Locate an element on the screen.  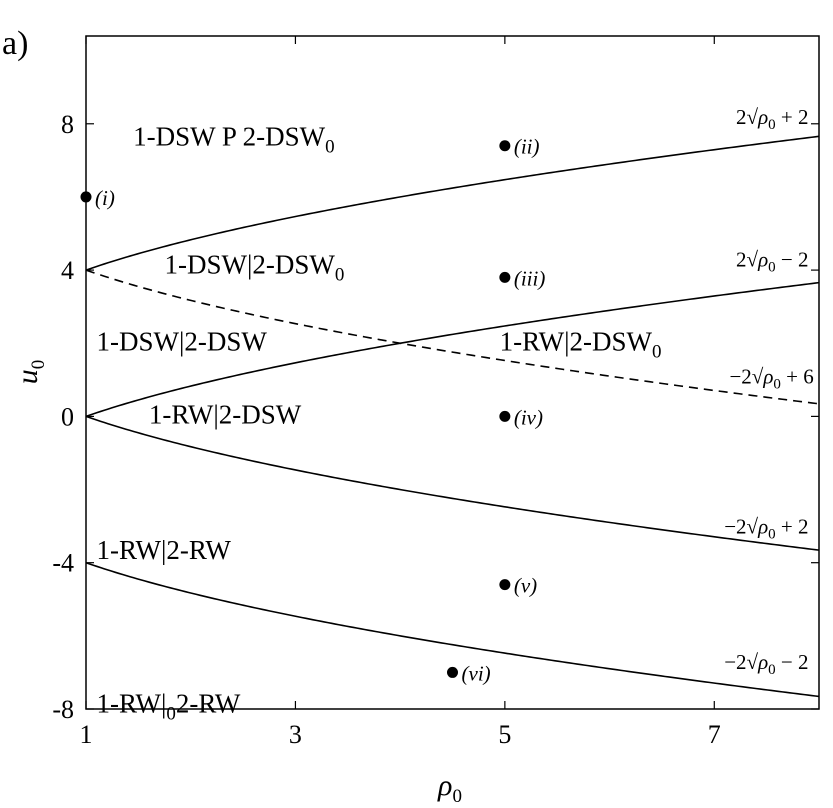
region-label: 1-RW|2-DSW0 is located at coordinates (581, 345).